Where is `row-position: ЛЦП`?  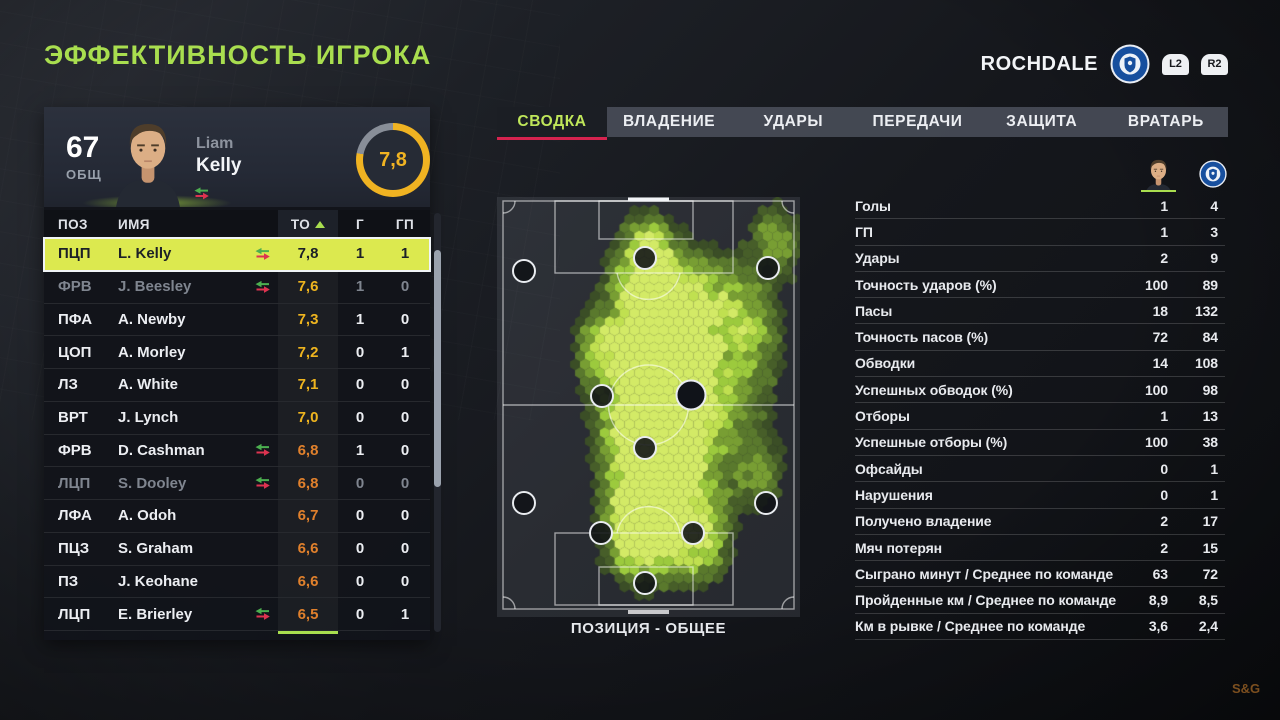 row-position: ЛЦП is located at coordinates (74, 483).